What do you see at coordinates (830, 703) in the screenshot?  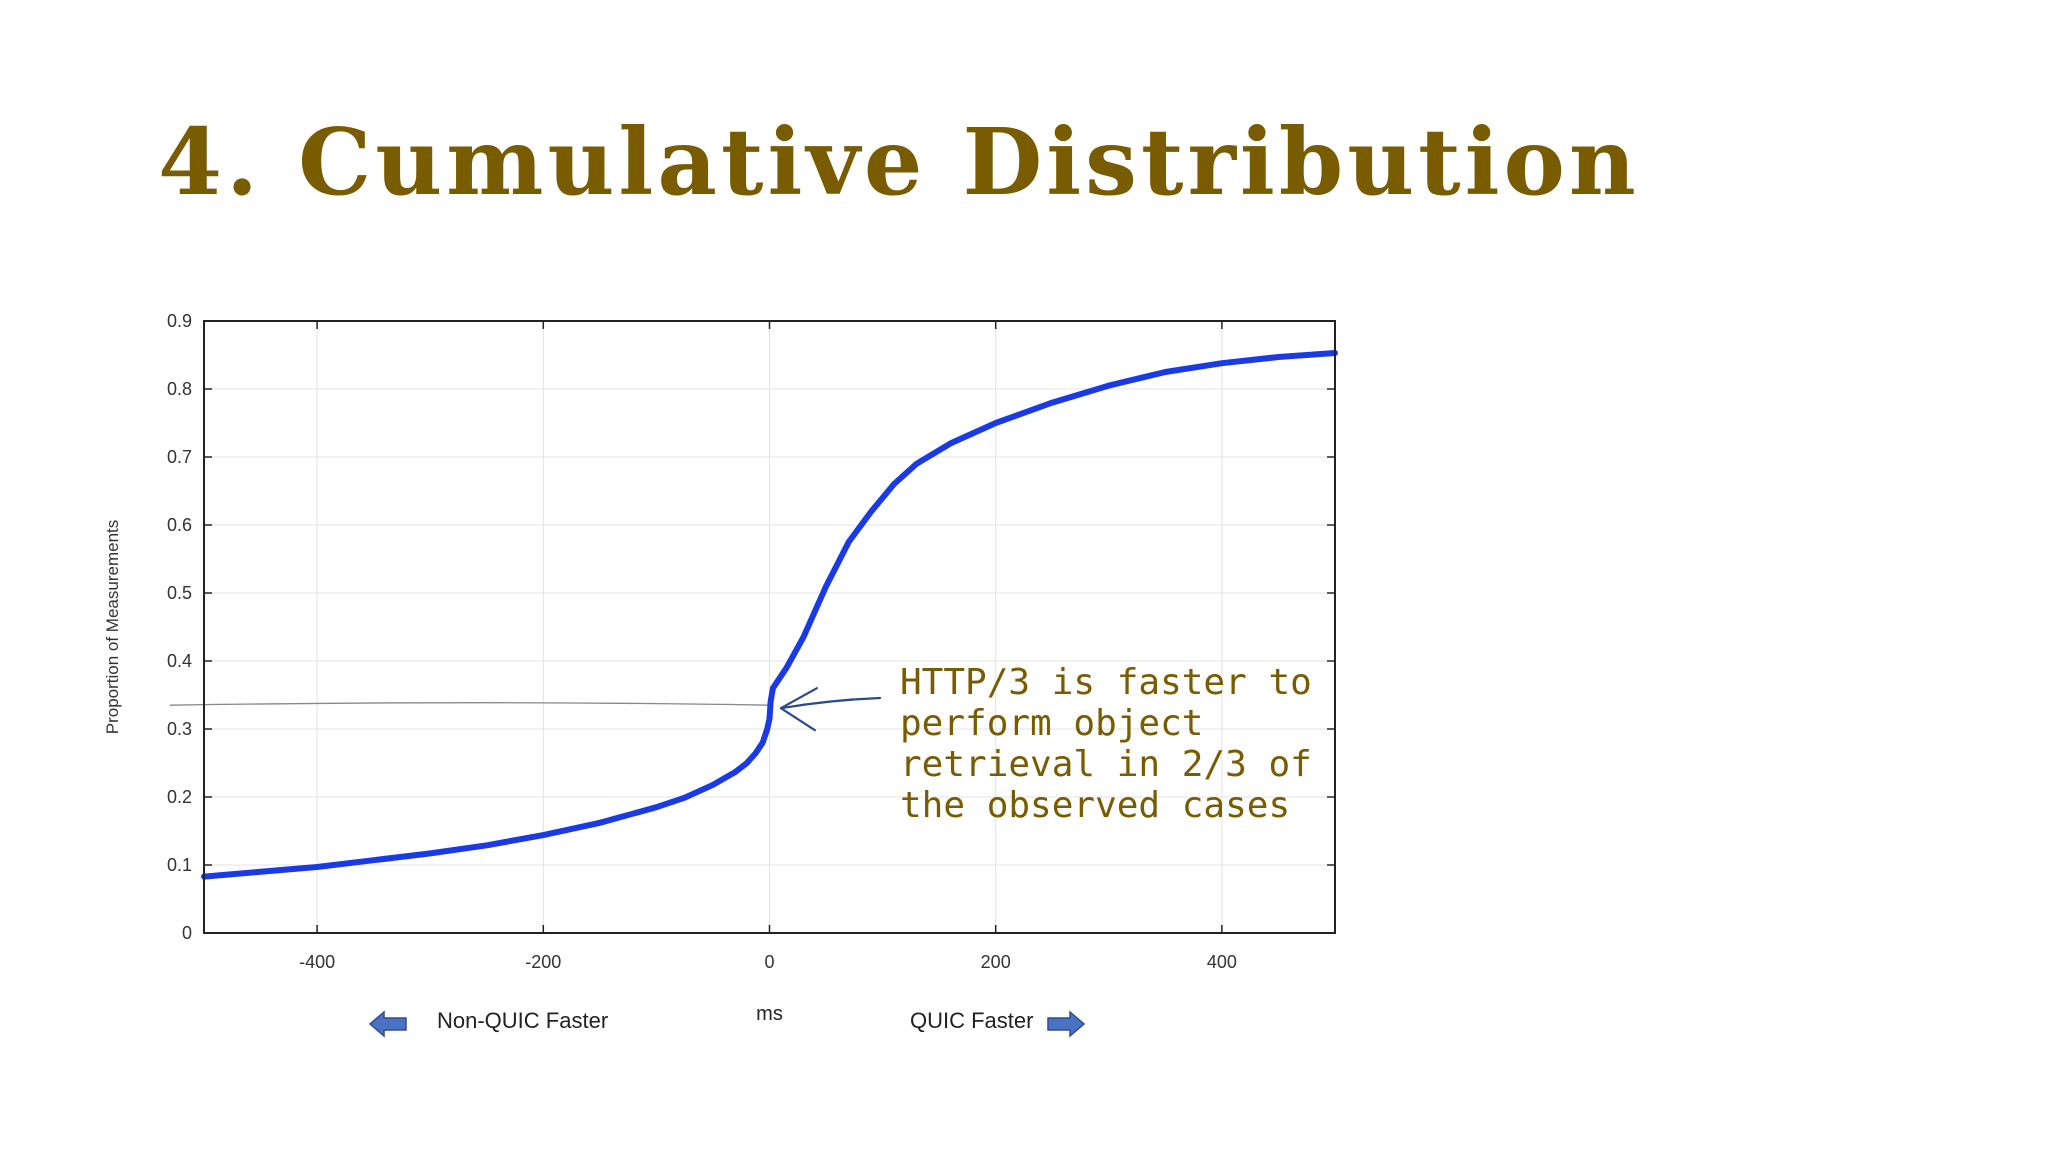 I see `annotation-arrow-shaft` at bounding box center [830, 703].